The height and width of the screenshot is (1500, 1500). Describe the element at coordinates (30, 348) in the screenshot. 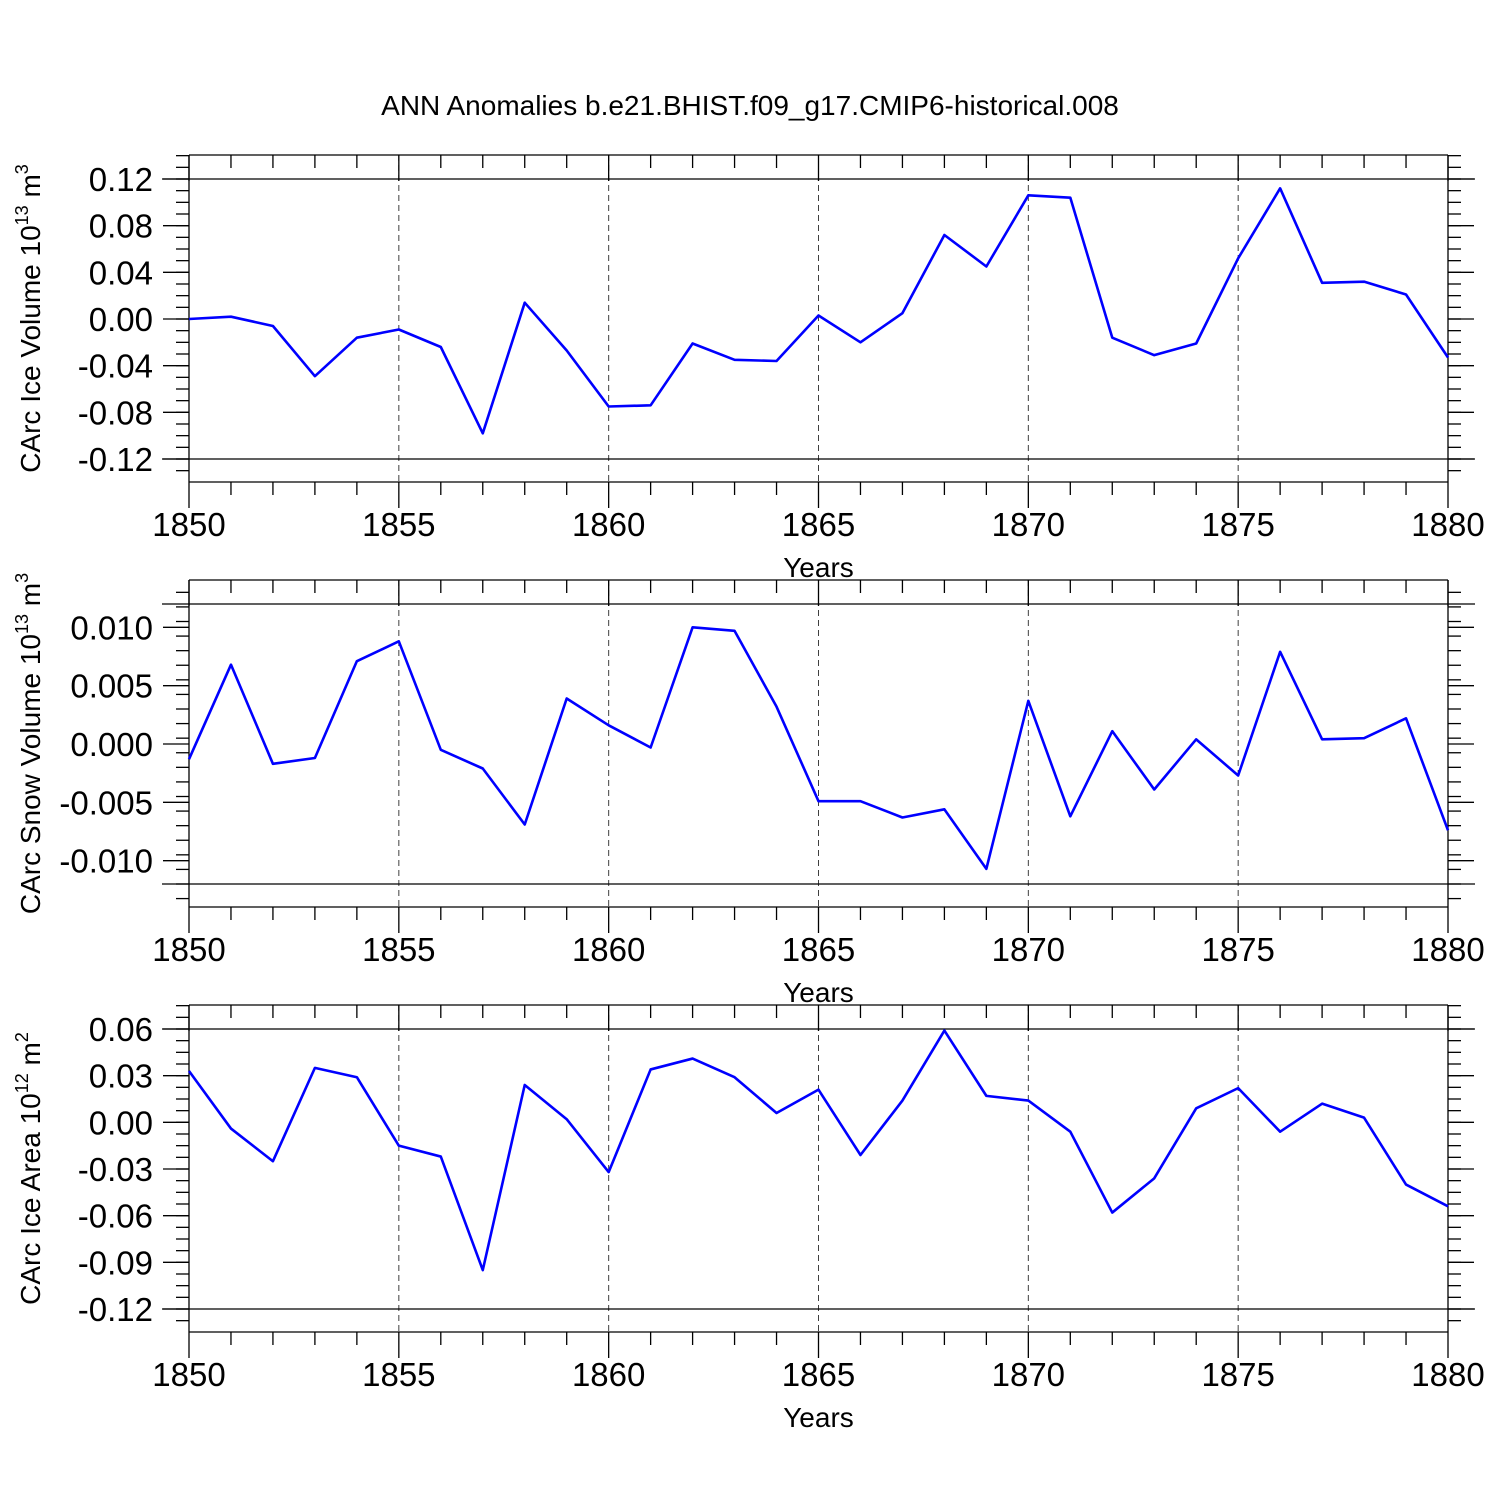

I see `y-axis-title-main: CArc Ice Volume 10` at that location.